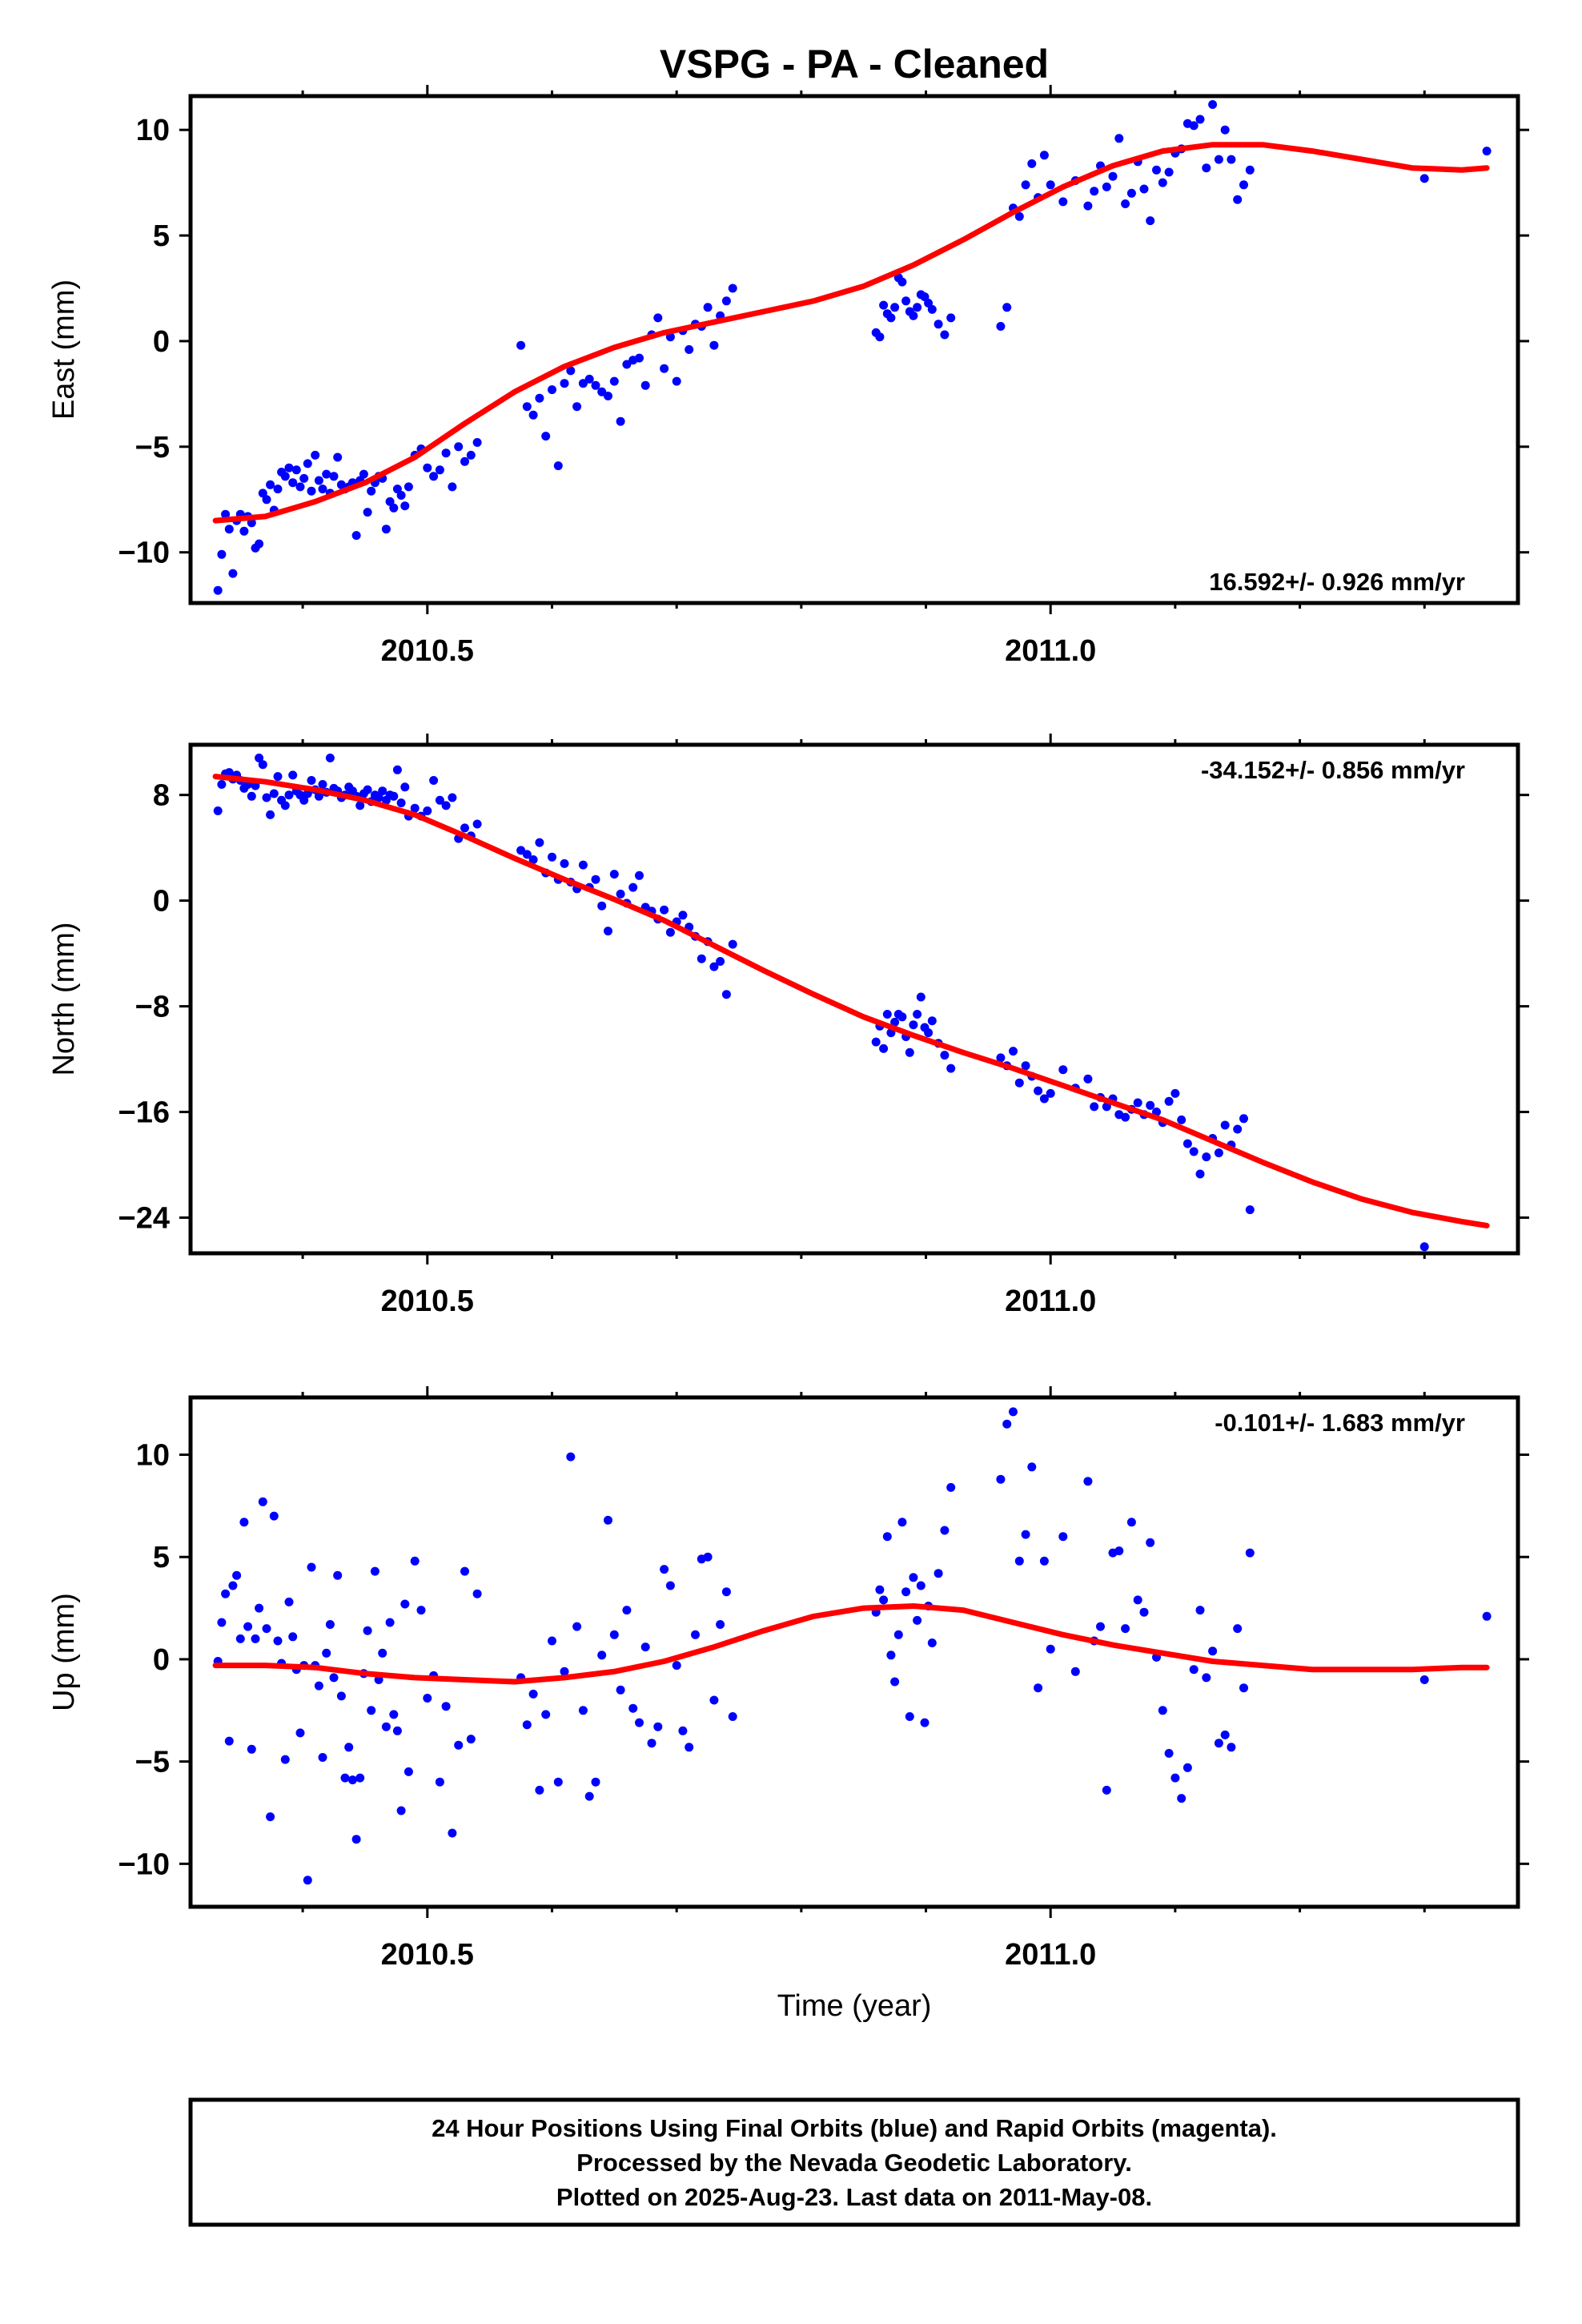 This screenshot has width=1582, height=2324. What do you see at coordinates (161, 1557) in the screenshot?
I see `up-y-tick-label: 5` at bounding box center [161, 1557].